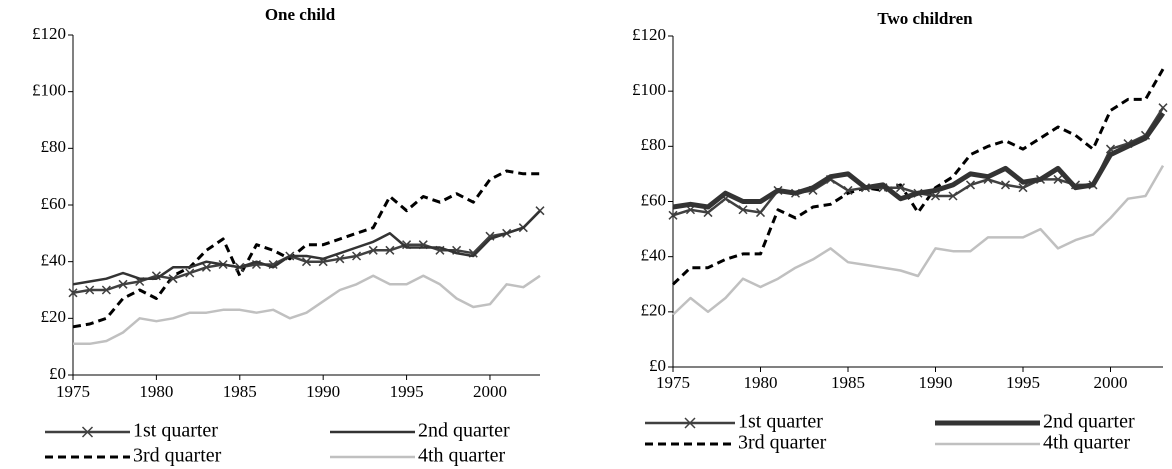 This screenshot has height=469, width=1172. Describe the element at coordinates (300, 14) in the screenshot. I see `chart-title: One child` at that location.